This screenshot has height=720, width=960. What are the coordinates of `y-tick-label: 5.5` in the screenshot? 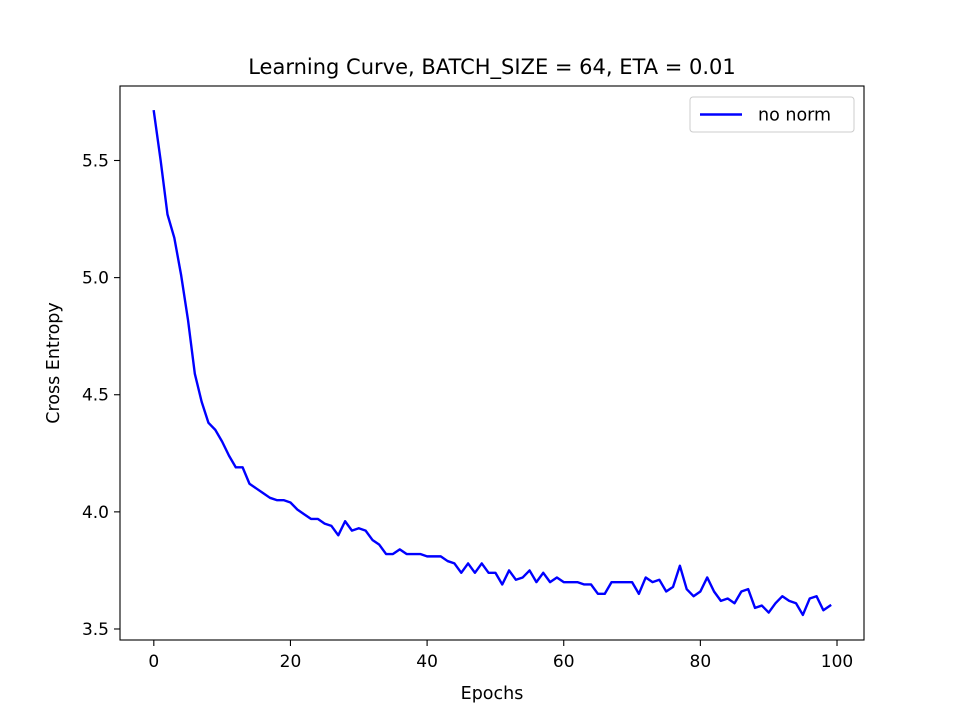 It's located at (95, 161).